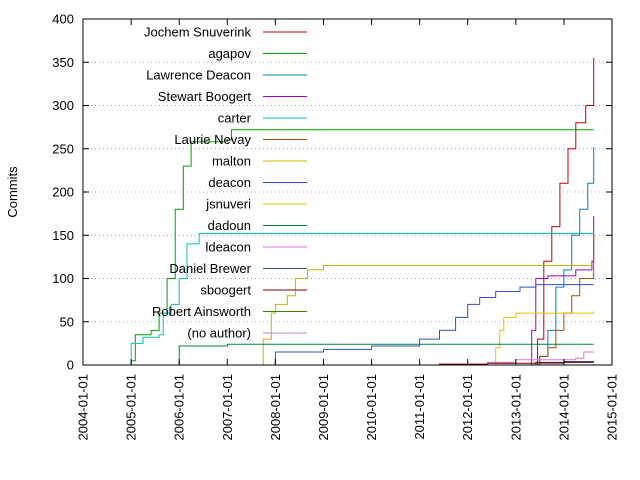 Image resolution: width=640 pixels, height=480 pixels. I want to click on x-tick-label: 2009-01-01, so click(323, 407).